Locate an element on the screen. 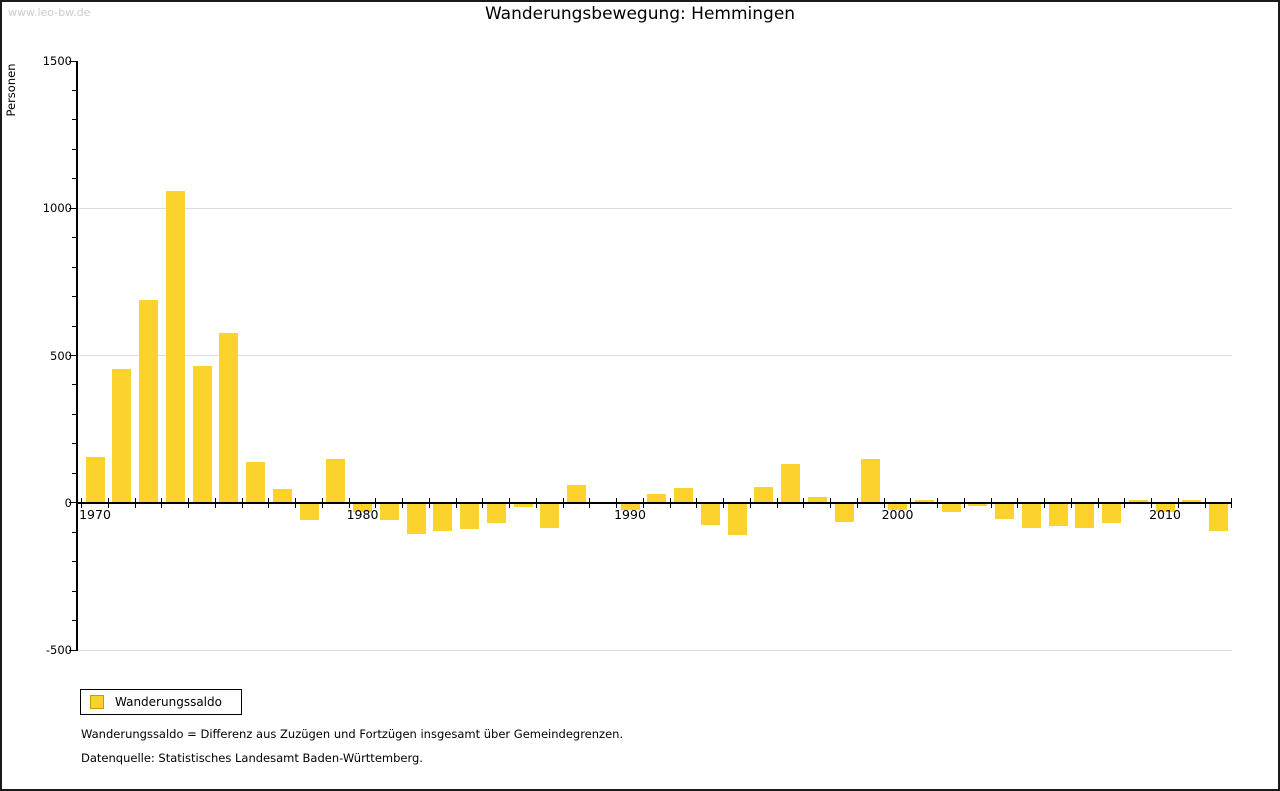 This screenshot has width=1280, height=791. legend-swatch-icon is located at coordinates (97, 702).